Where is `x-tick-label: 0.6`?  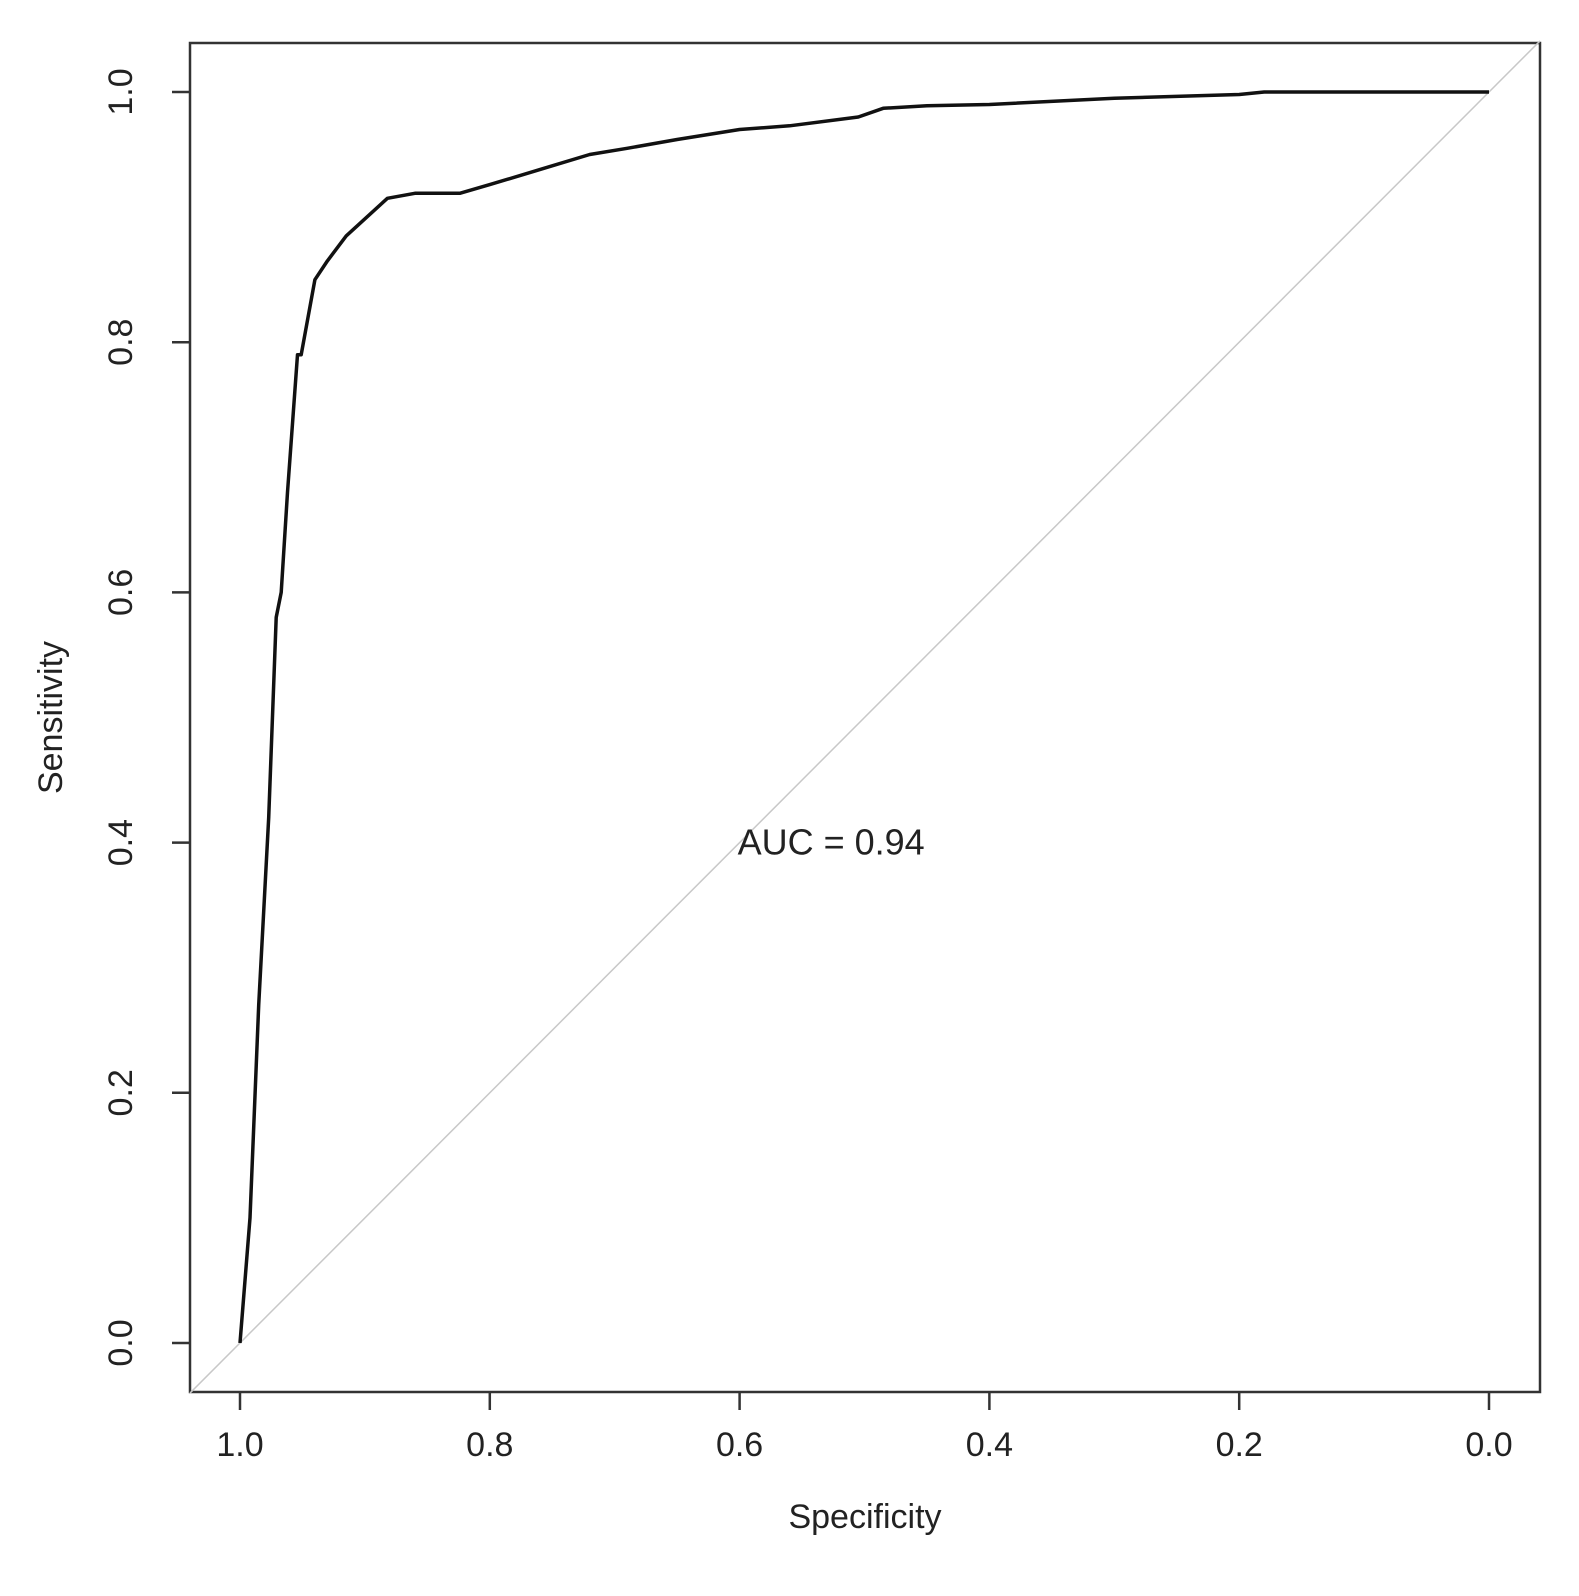 x-tick-label: 0.6 is located at coordinates (739, 1445).